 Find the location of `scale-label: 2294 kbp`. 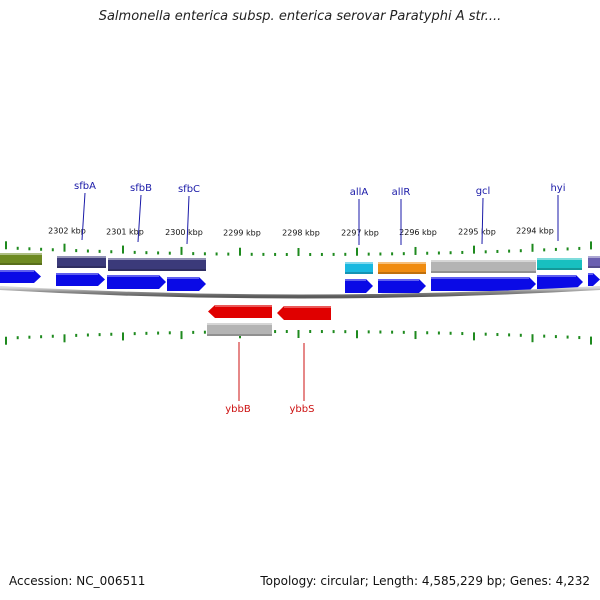

scale-label: 2294 kbp is located at coordinates (535, 230).